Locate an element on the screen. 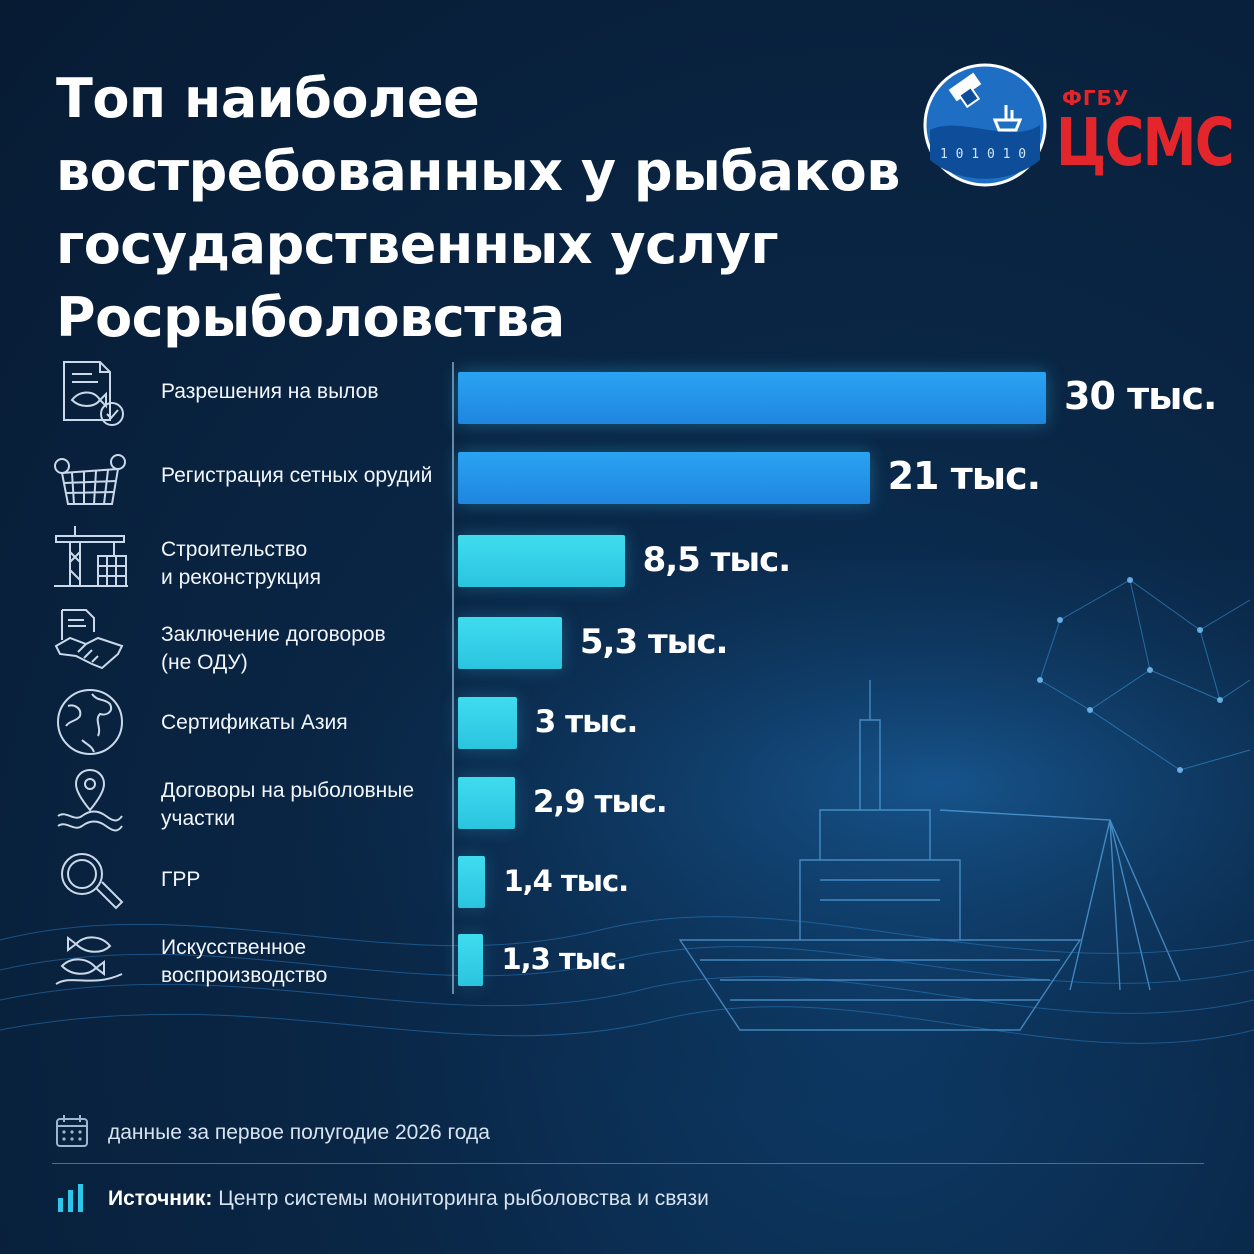 The image size is (1254, 1254). bar-value-label-4: 3 тыс. is located at coordinates (586, 721).